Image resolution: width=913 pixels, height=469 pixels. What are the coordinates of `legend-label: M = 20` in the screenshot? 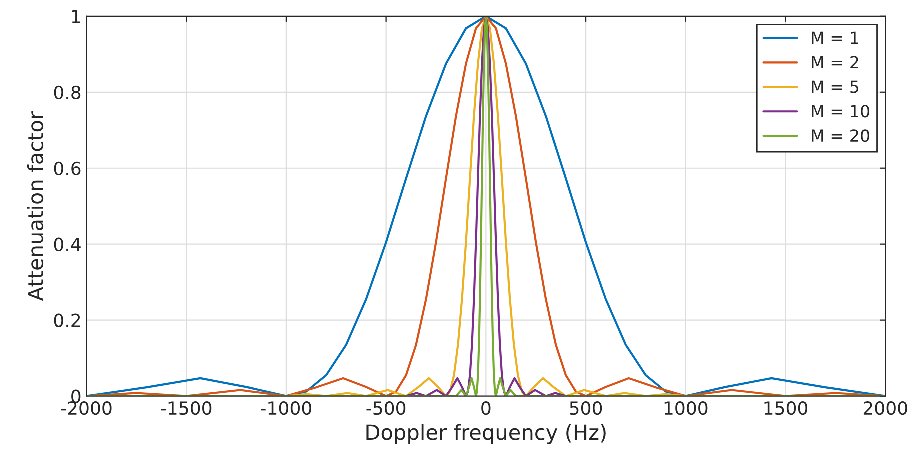 It's located at (841, 136).